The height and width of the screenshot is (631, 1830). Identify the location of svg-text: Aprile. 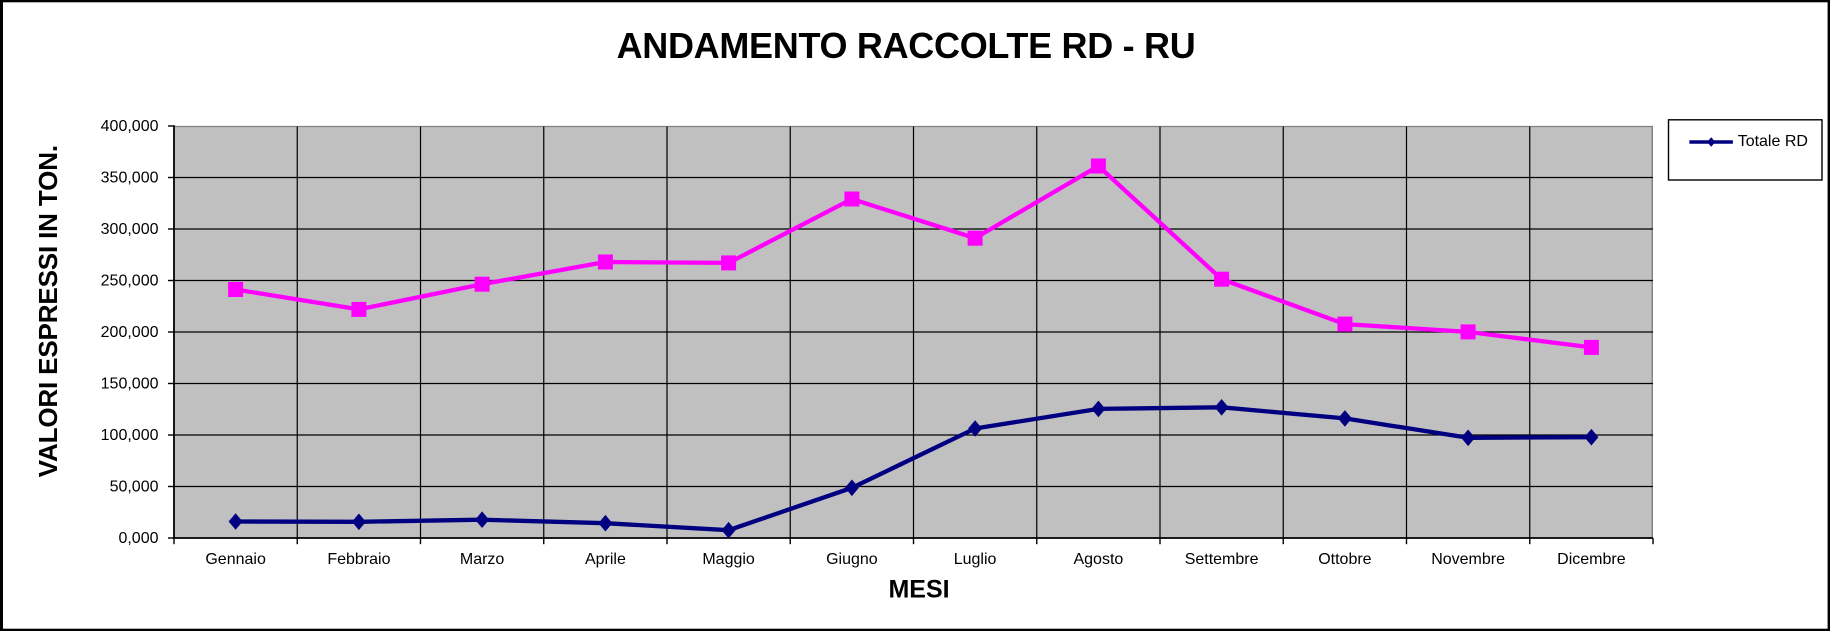
(605, 559).